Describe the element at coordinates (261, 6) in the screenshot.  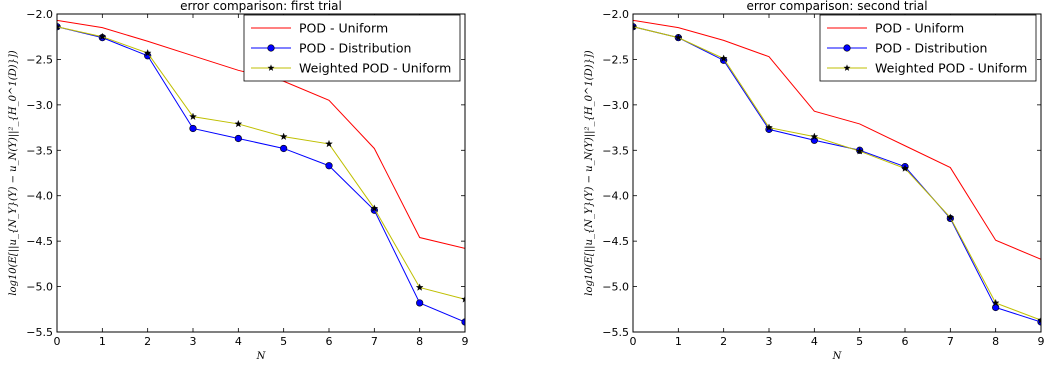
I see `chart-title: error comparison: first trial` at that location.